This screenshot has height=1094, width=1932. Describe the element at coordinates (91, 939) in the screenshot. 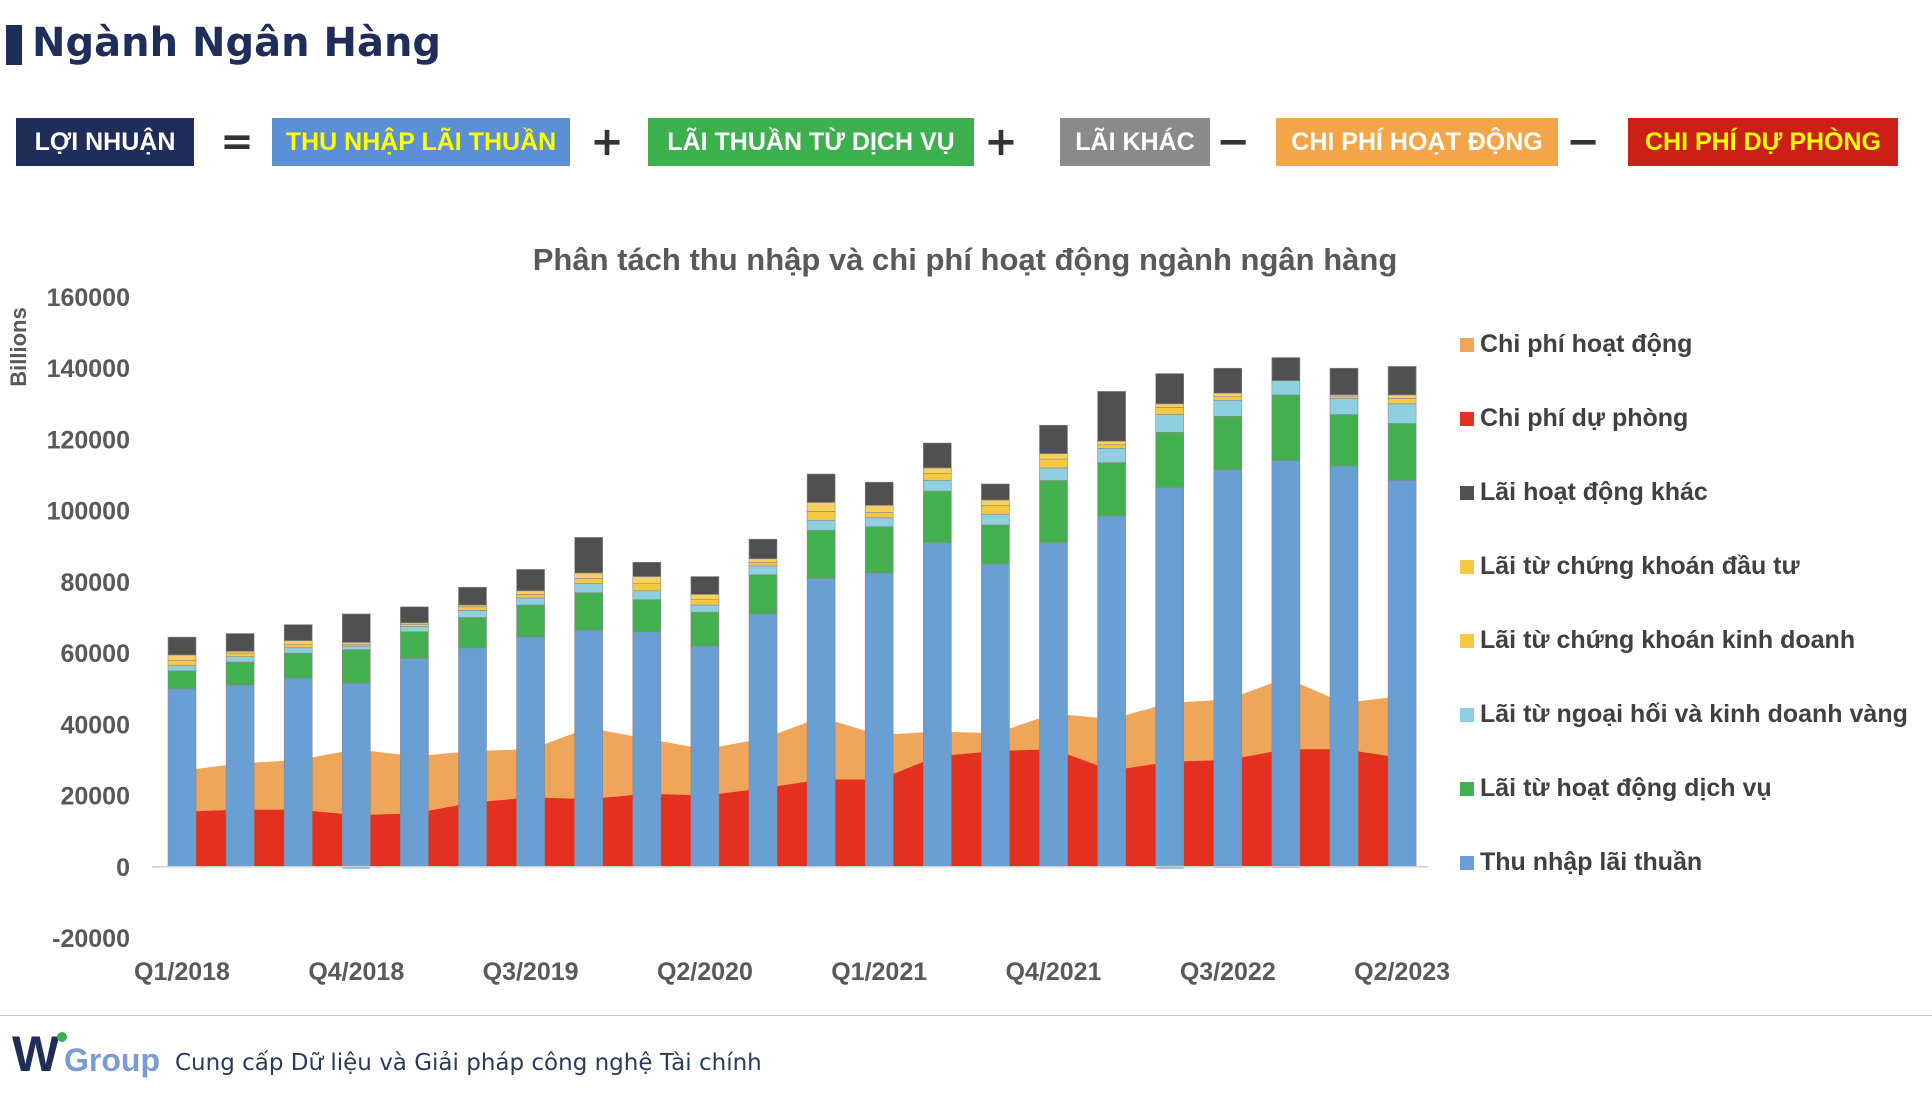

I see `y-tick-label-9: -20000` at that location.